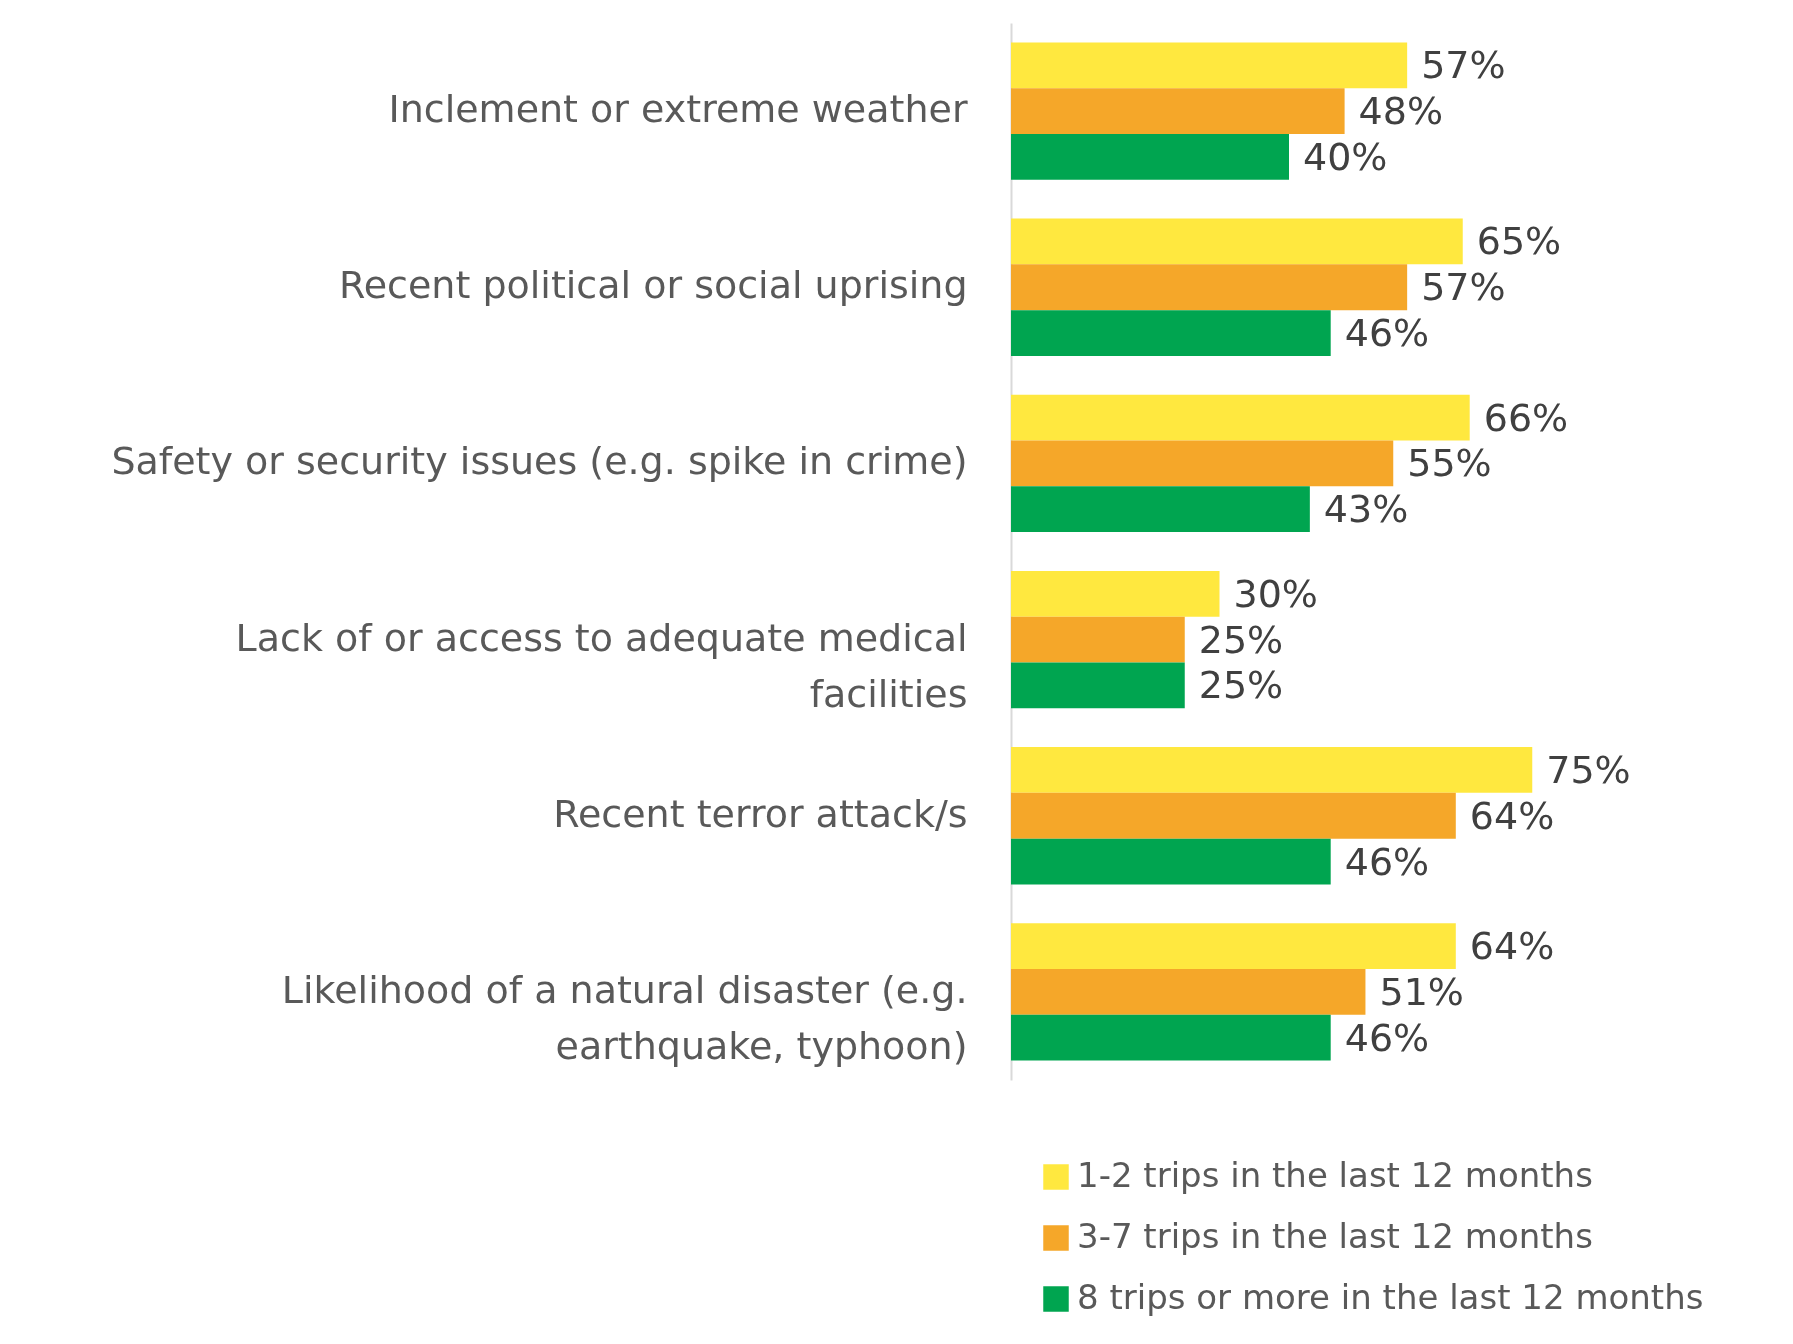 The image size is (1793, 1344). Describe the element at coordinates (1401, 111) in the screenshot. I see `data-label: 48%` at that location.